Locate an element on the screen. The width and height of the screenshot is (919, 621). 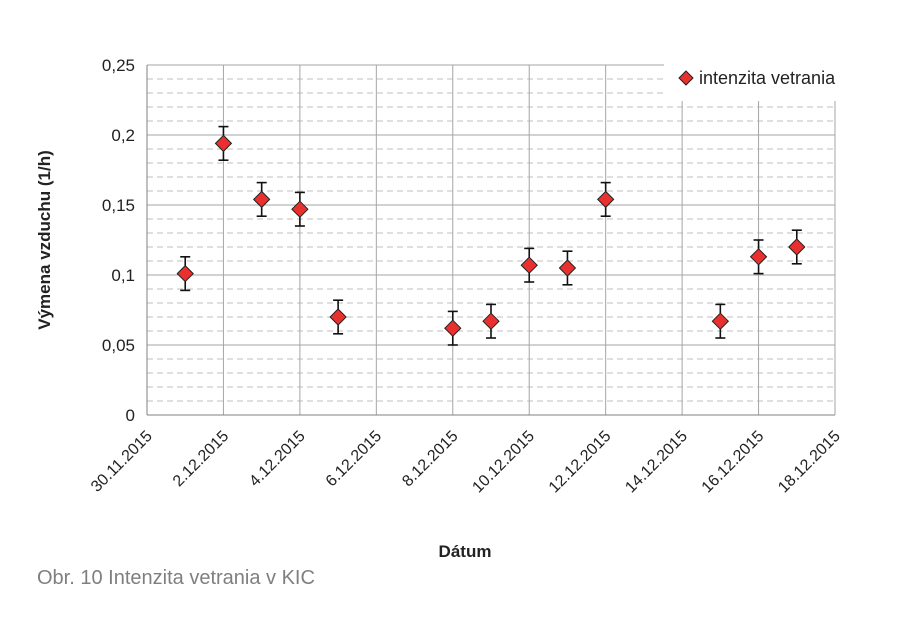
x-tick-label: 30.11.2015 is located at coordinates (122, 462).